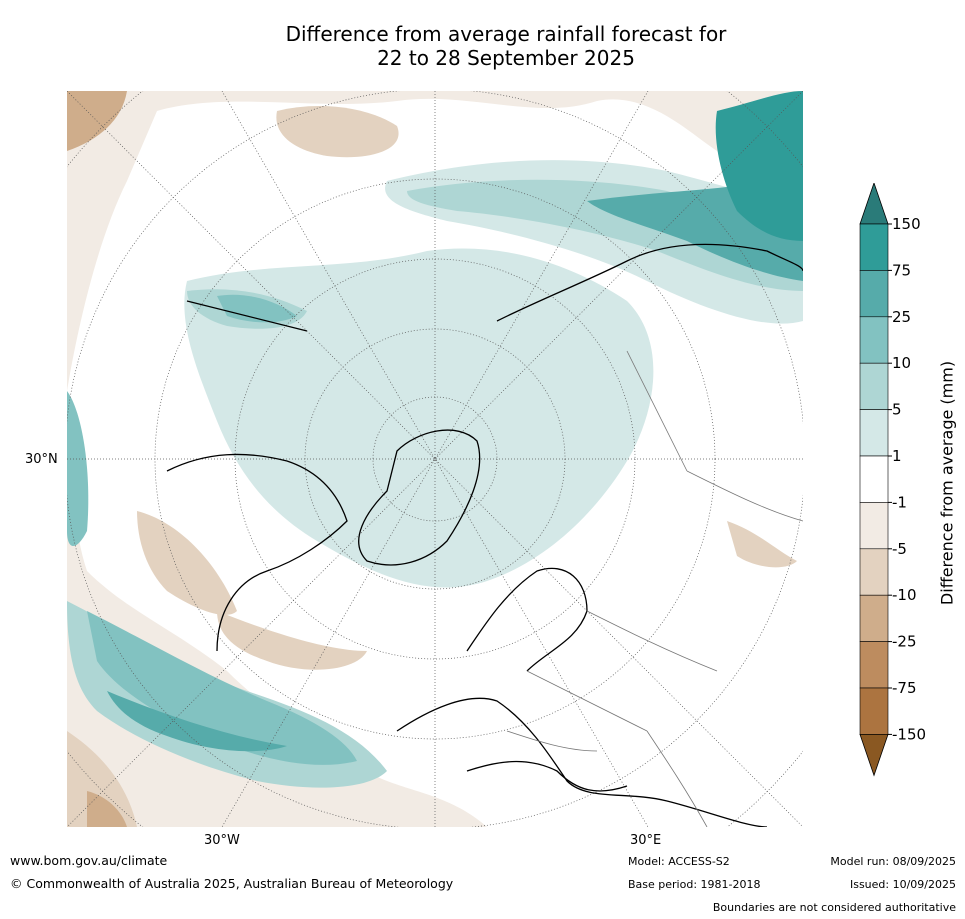 The height and width of the screenshot is (919, 965). Describe the element at coordinates (292, 640) in the screenshot. I see `drier-region-atlantic` at that location.